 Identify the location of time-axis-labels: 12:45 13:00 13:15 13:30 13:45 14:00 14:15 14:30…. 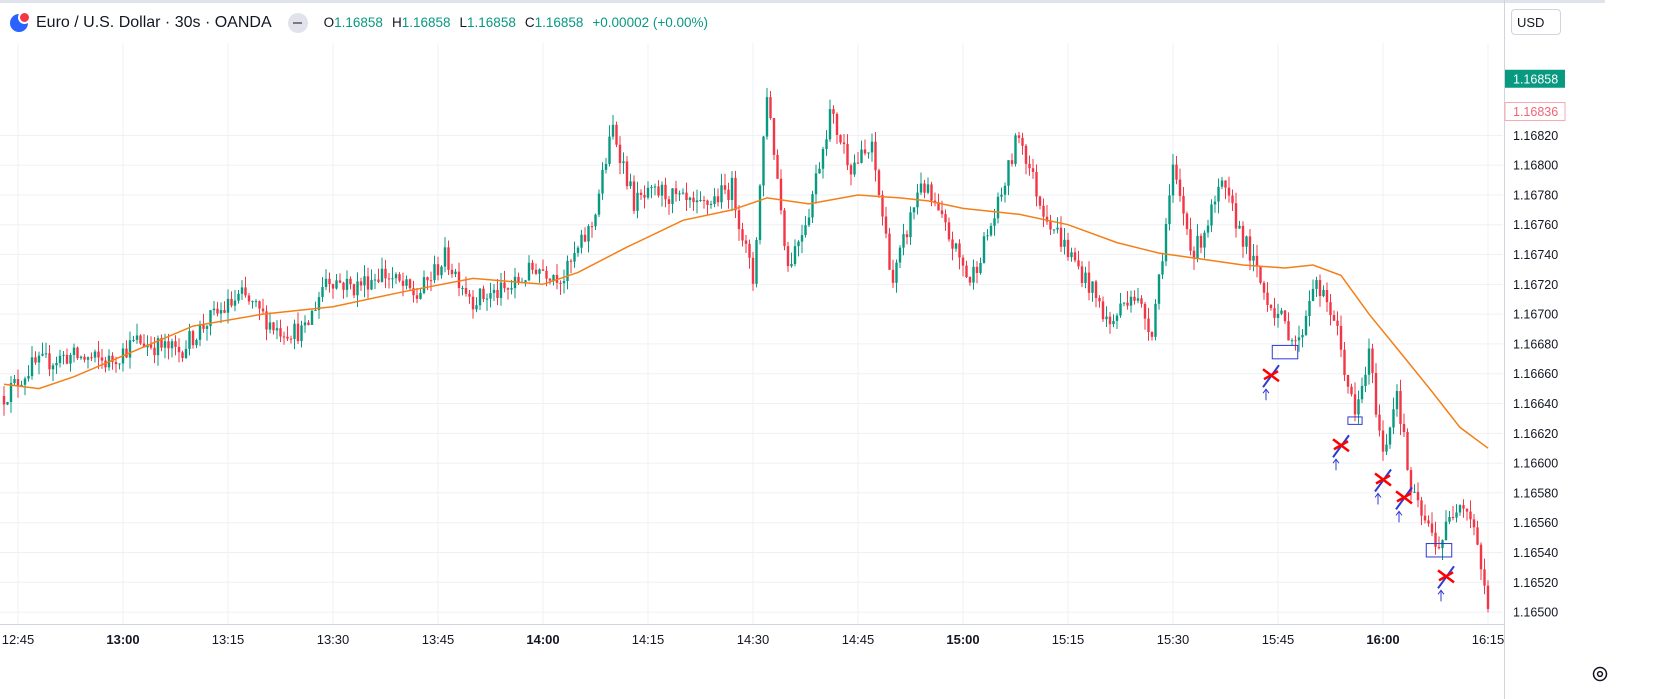
(753, 639).